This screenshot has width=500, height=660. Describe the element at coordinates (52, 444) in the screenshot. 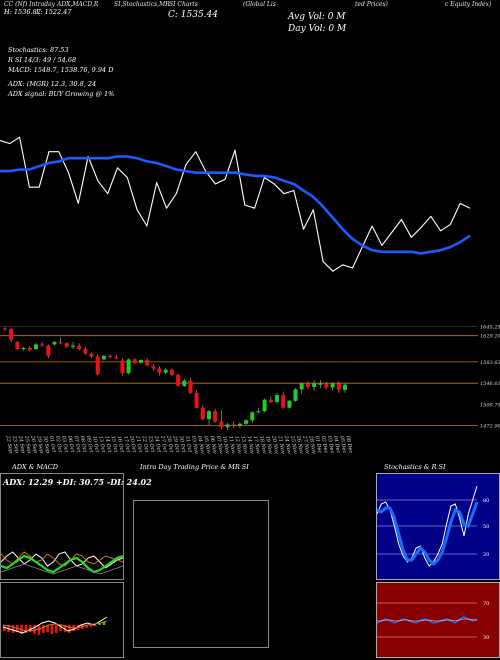

I see `x-tick-label: 01 Oct` at that location.